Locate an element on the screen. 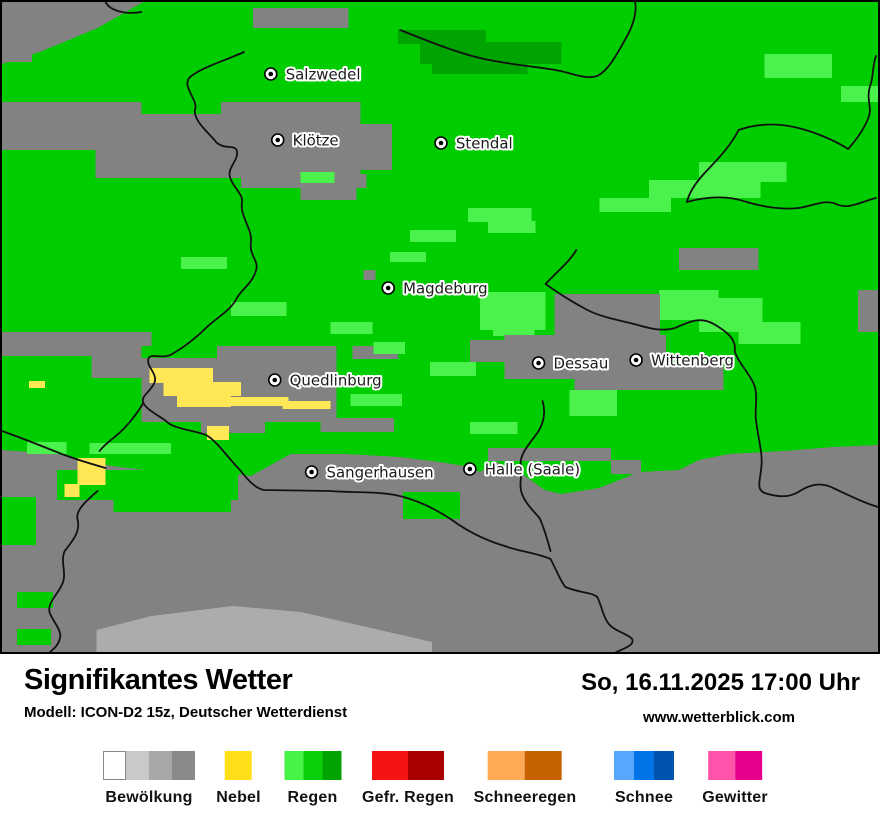 This screenshot has height=830, width=880. legend-group-bewölkung: Bewölkung is located at coordinates (149, 779).